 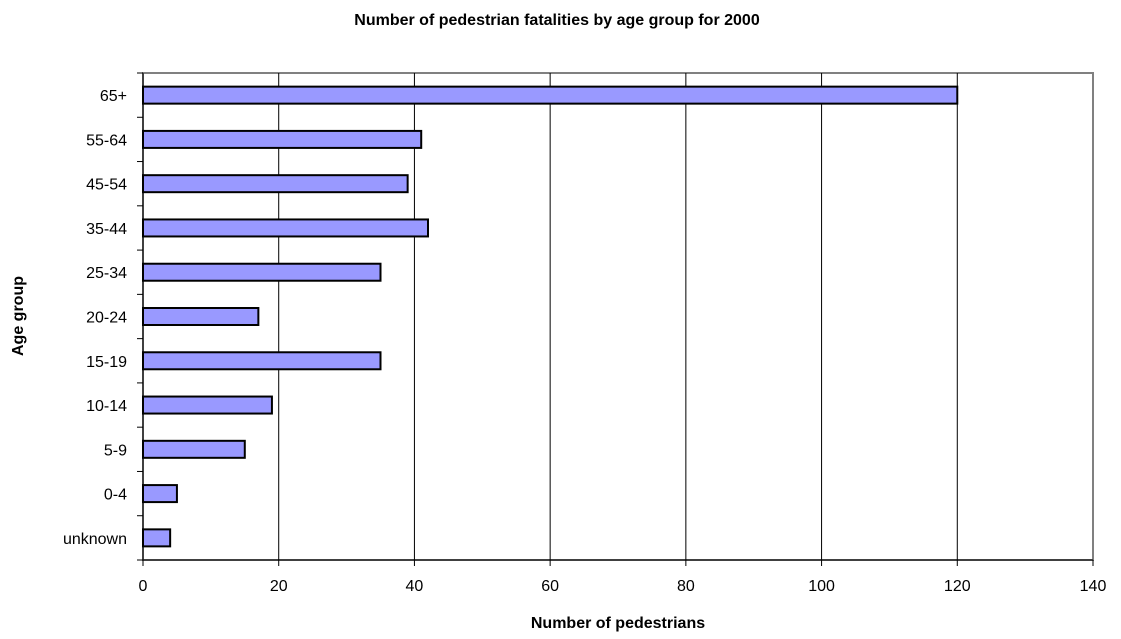 I want to click on y-tick-label: 15-19, so click(x=106, y=362).